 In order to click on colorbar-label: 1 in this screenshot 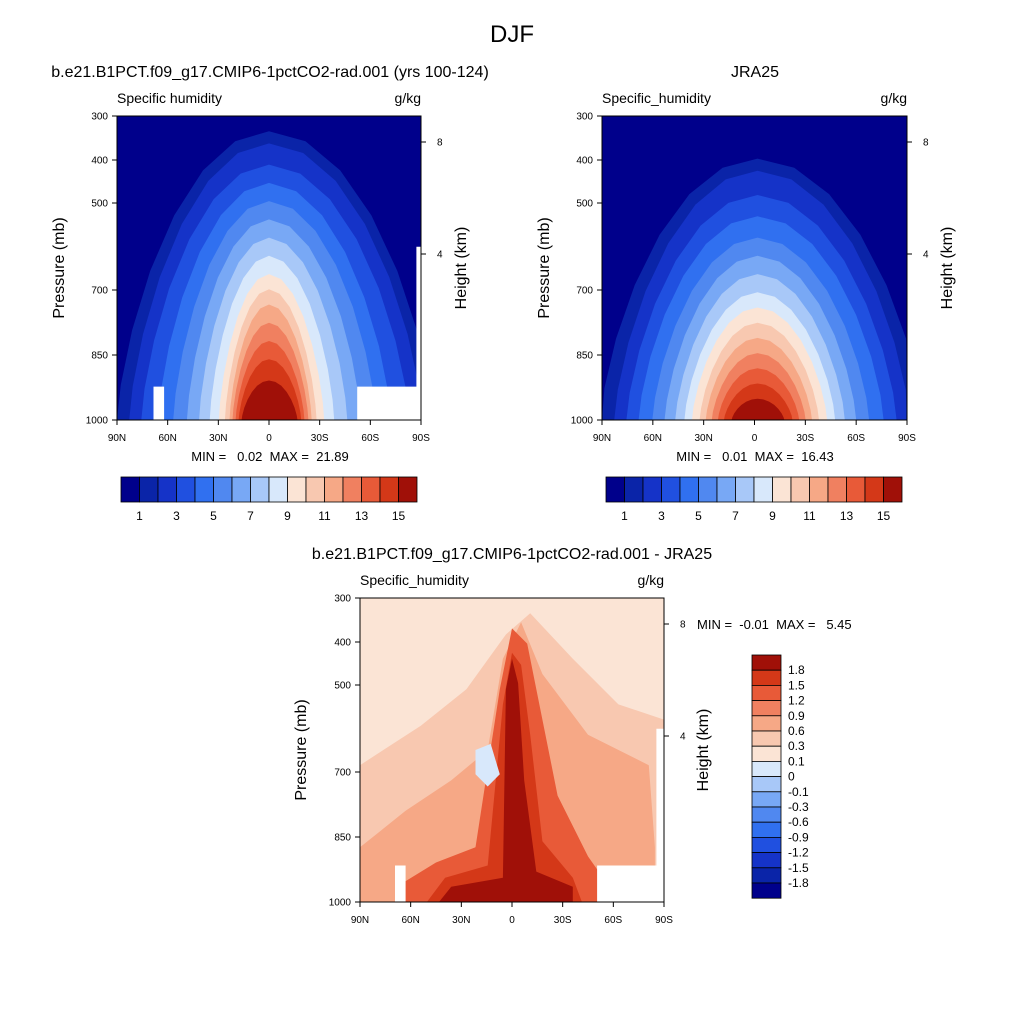, I will do `click(624, 516)`.